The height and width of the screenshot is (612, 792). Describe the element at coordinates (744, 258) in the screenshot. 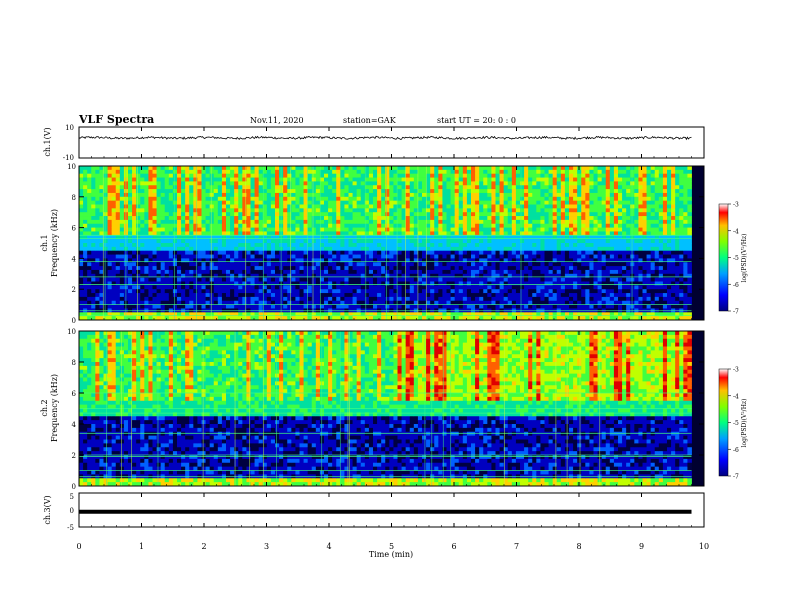

I see `ch1-colorbar-label: log(PSD)(V²/Hz)` at that location.